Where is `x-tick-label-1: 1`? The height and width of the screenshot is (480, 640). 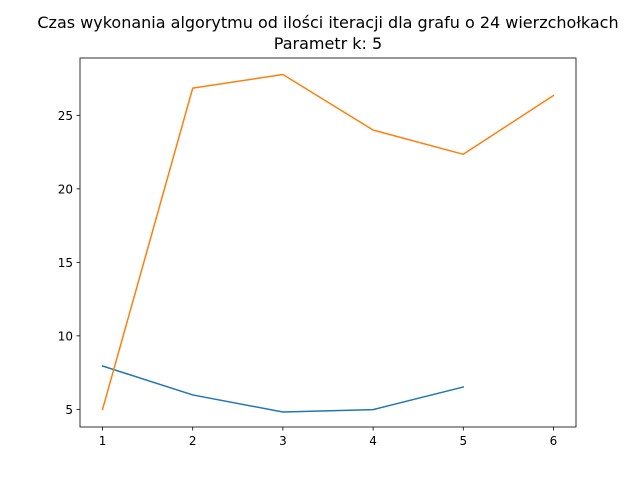
x-tick-label-1: 1 is located at coordinates (103, 441).